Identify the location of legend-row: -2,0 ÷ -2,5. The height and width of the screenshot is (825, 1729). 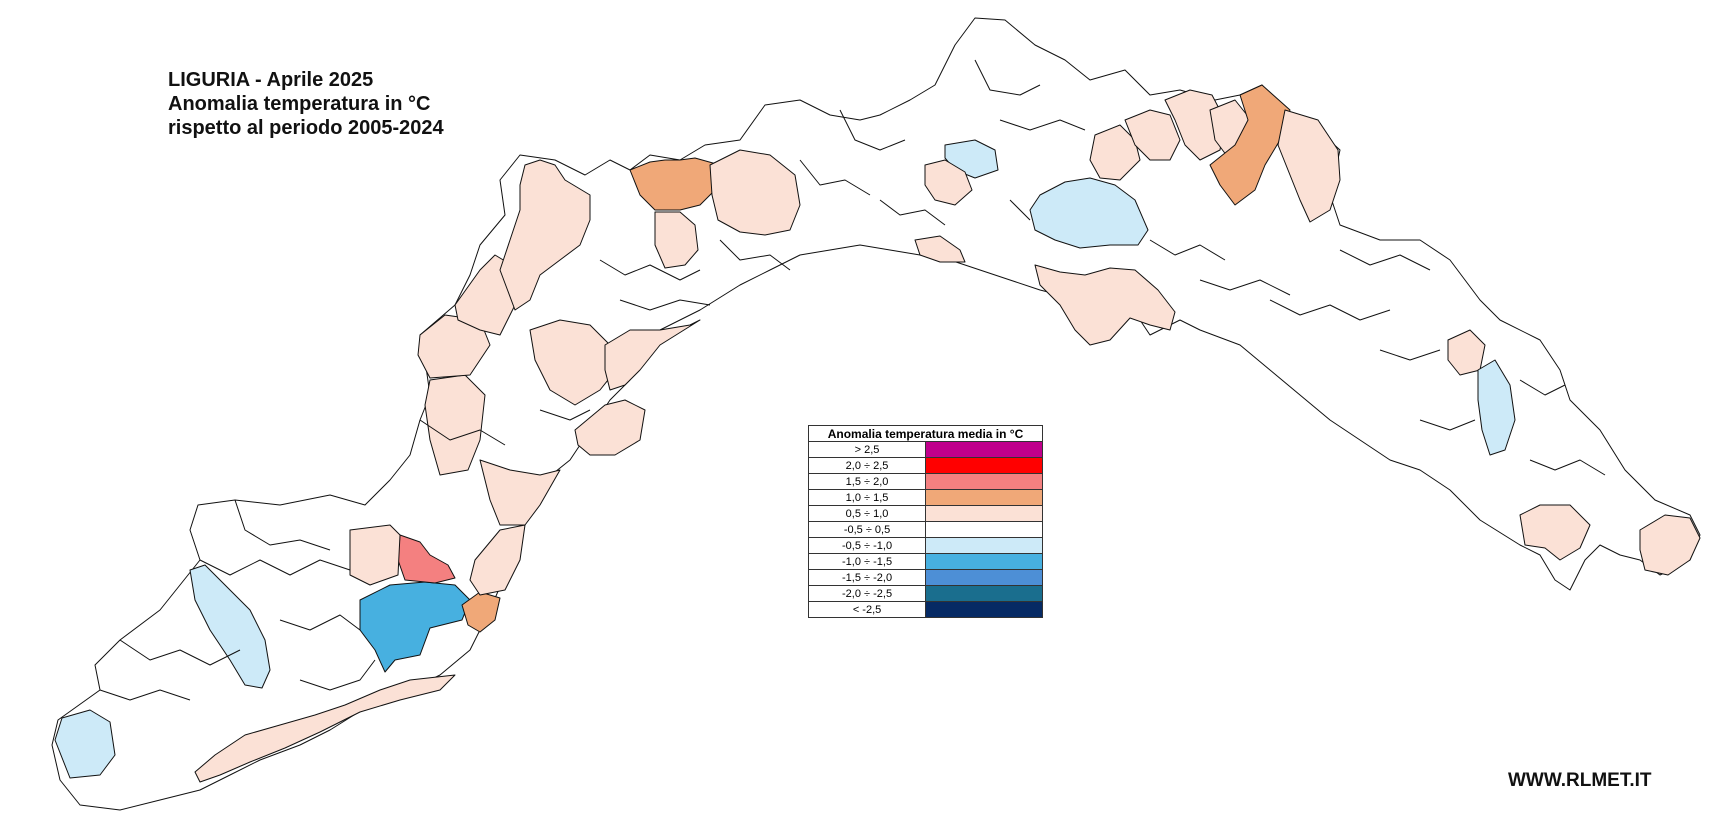
(925, 593).